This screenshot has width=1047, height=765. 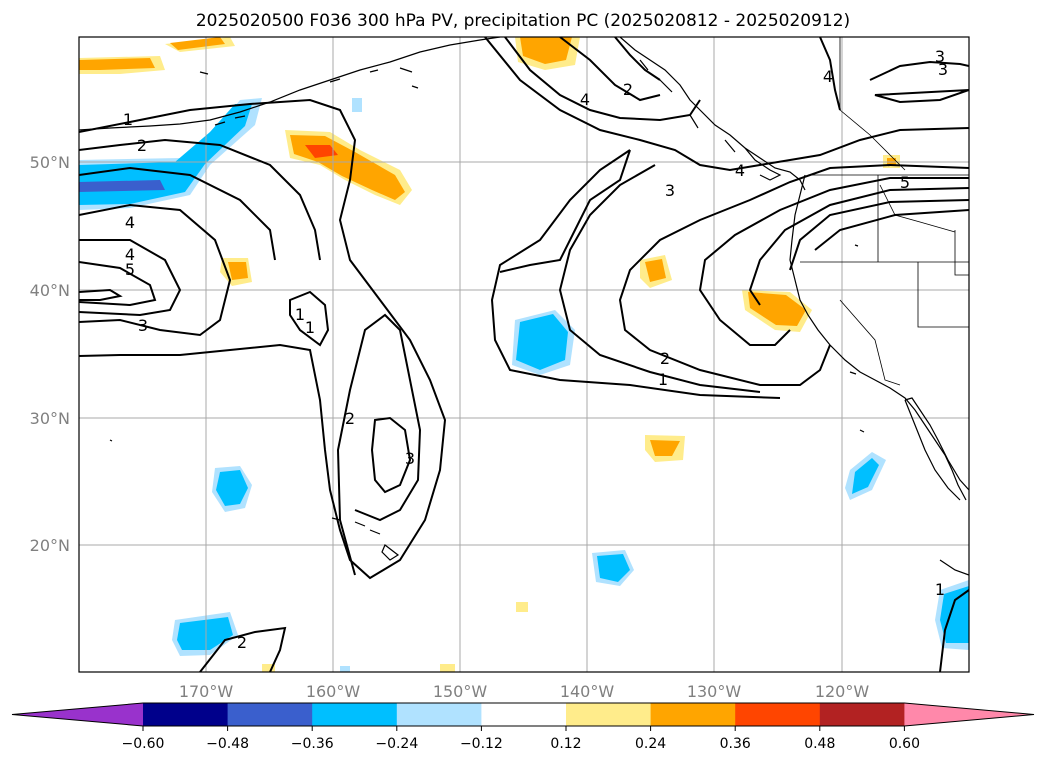 What do you see at coordinates (904, 744) in the screenshot?
I see `colorbar-tick-label: 0.60` at bounding box center [904, 744].